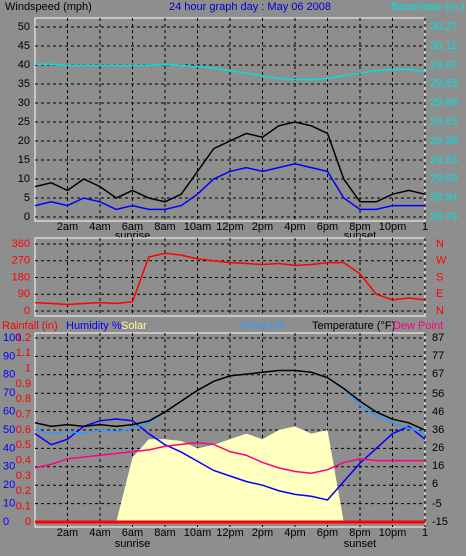 Image resolution: width=466 pixels, height=556 pixels. What do you see at coordinates (353, 326) in the screenshot?
I see `legend-entry: Temperature (°F)` at bounding box center [353, 326].